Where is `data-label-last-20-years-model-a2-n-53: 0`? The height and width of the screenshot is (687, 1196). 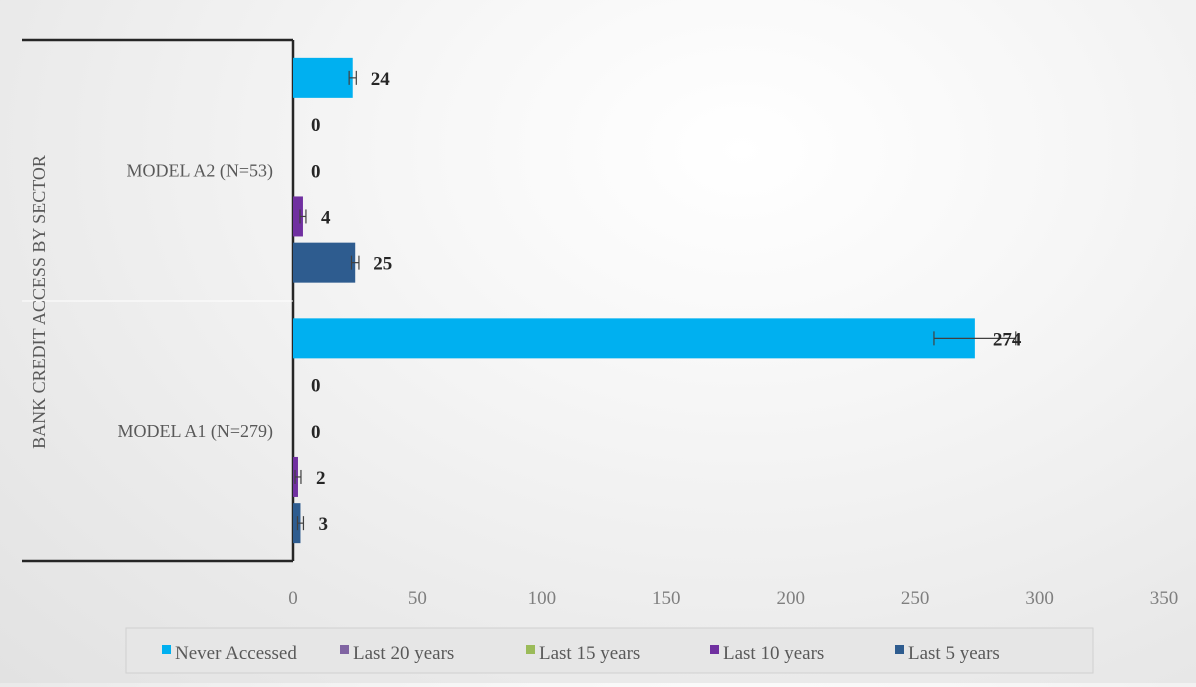 data-label-last-20-years-model-a2-n-53: 0 is located at coordinates (316, 125).